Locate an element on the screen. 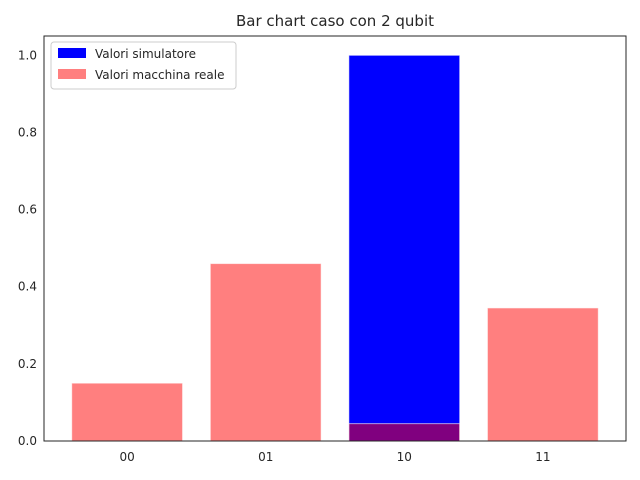  x-tick-label: 10 is located at coordinates (404, 457).